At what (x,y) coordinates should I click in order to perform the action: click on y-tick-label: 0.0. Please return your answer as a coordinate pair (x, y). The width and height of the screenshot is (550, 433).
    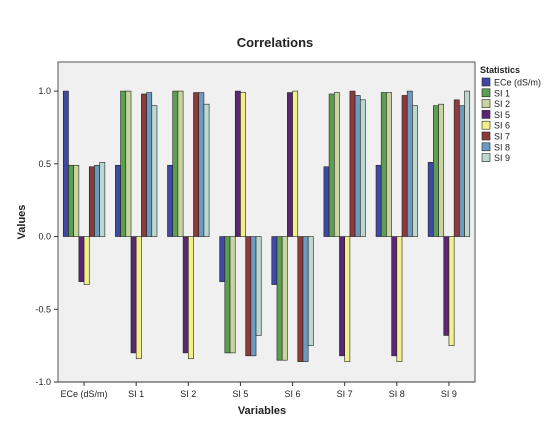
    Looking at the image, I should click on (44, 237).